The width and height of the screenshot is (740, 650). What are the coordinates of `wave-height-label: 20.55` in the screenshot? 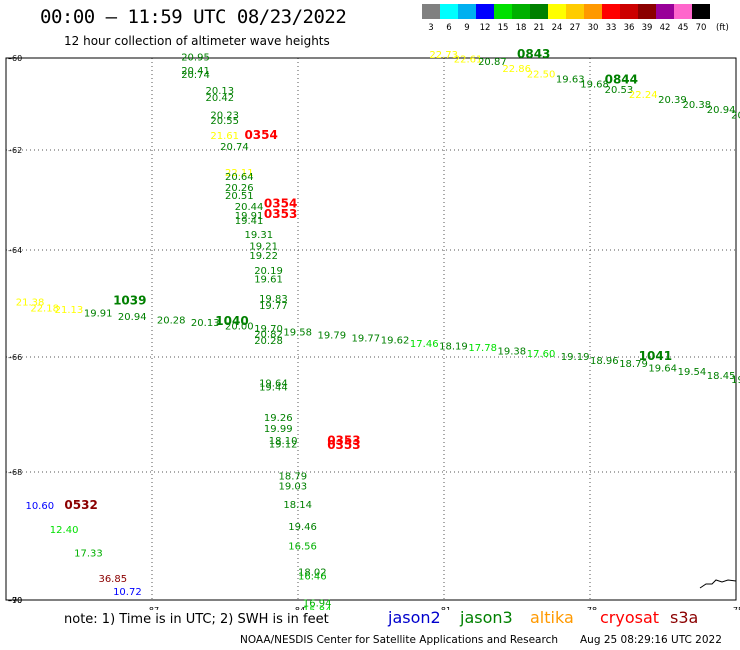 It's located at (224, 121).